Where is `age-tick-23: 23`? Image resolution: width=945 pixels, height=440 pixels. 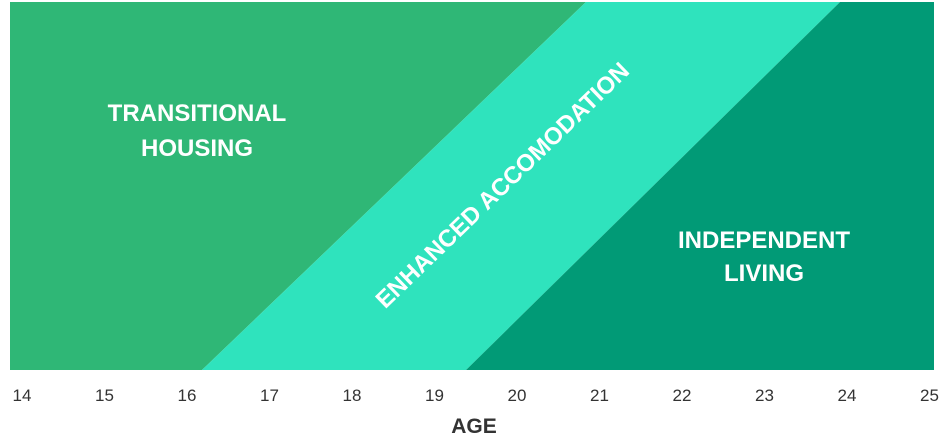
age-tick-23: 23 is located at coordinates (764, 395).